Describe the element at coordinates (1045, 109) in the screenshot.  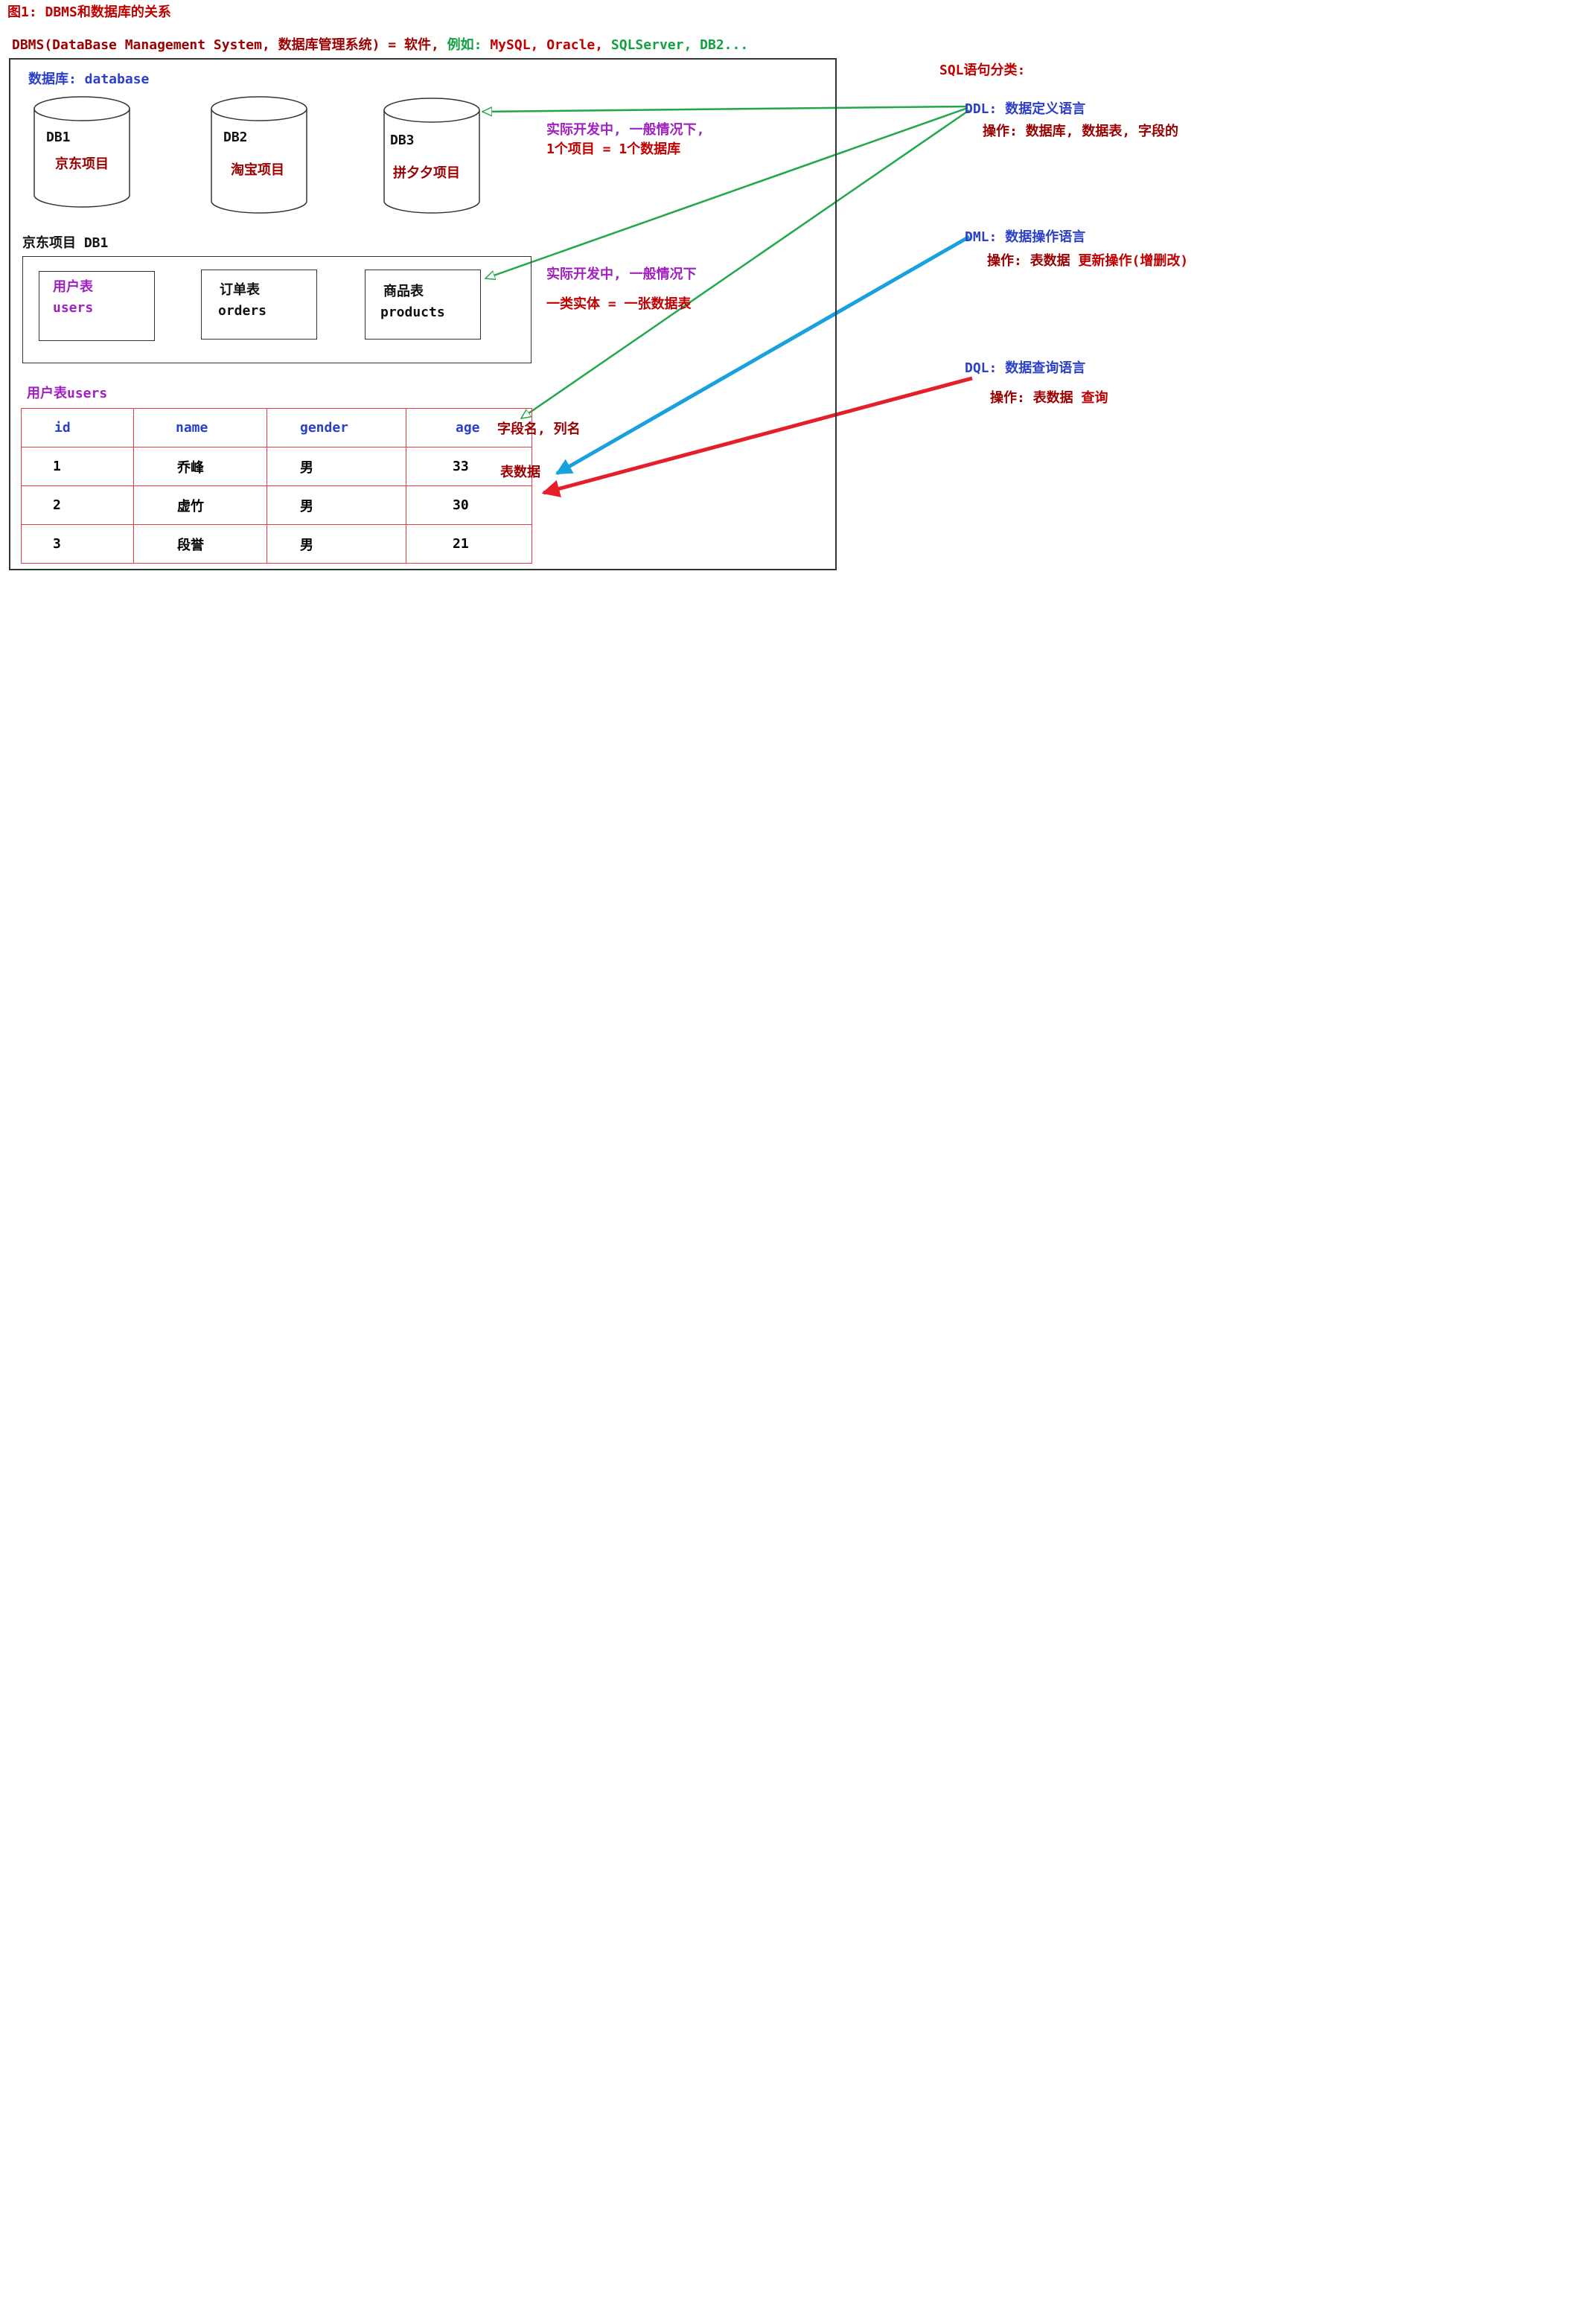
I see `ddl-description: 数据定义语言` at that location.